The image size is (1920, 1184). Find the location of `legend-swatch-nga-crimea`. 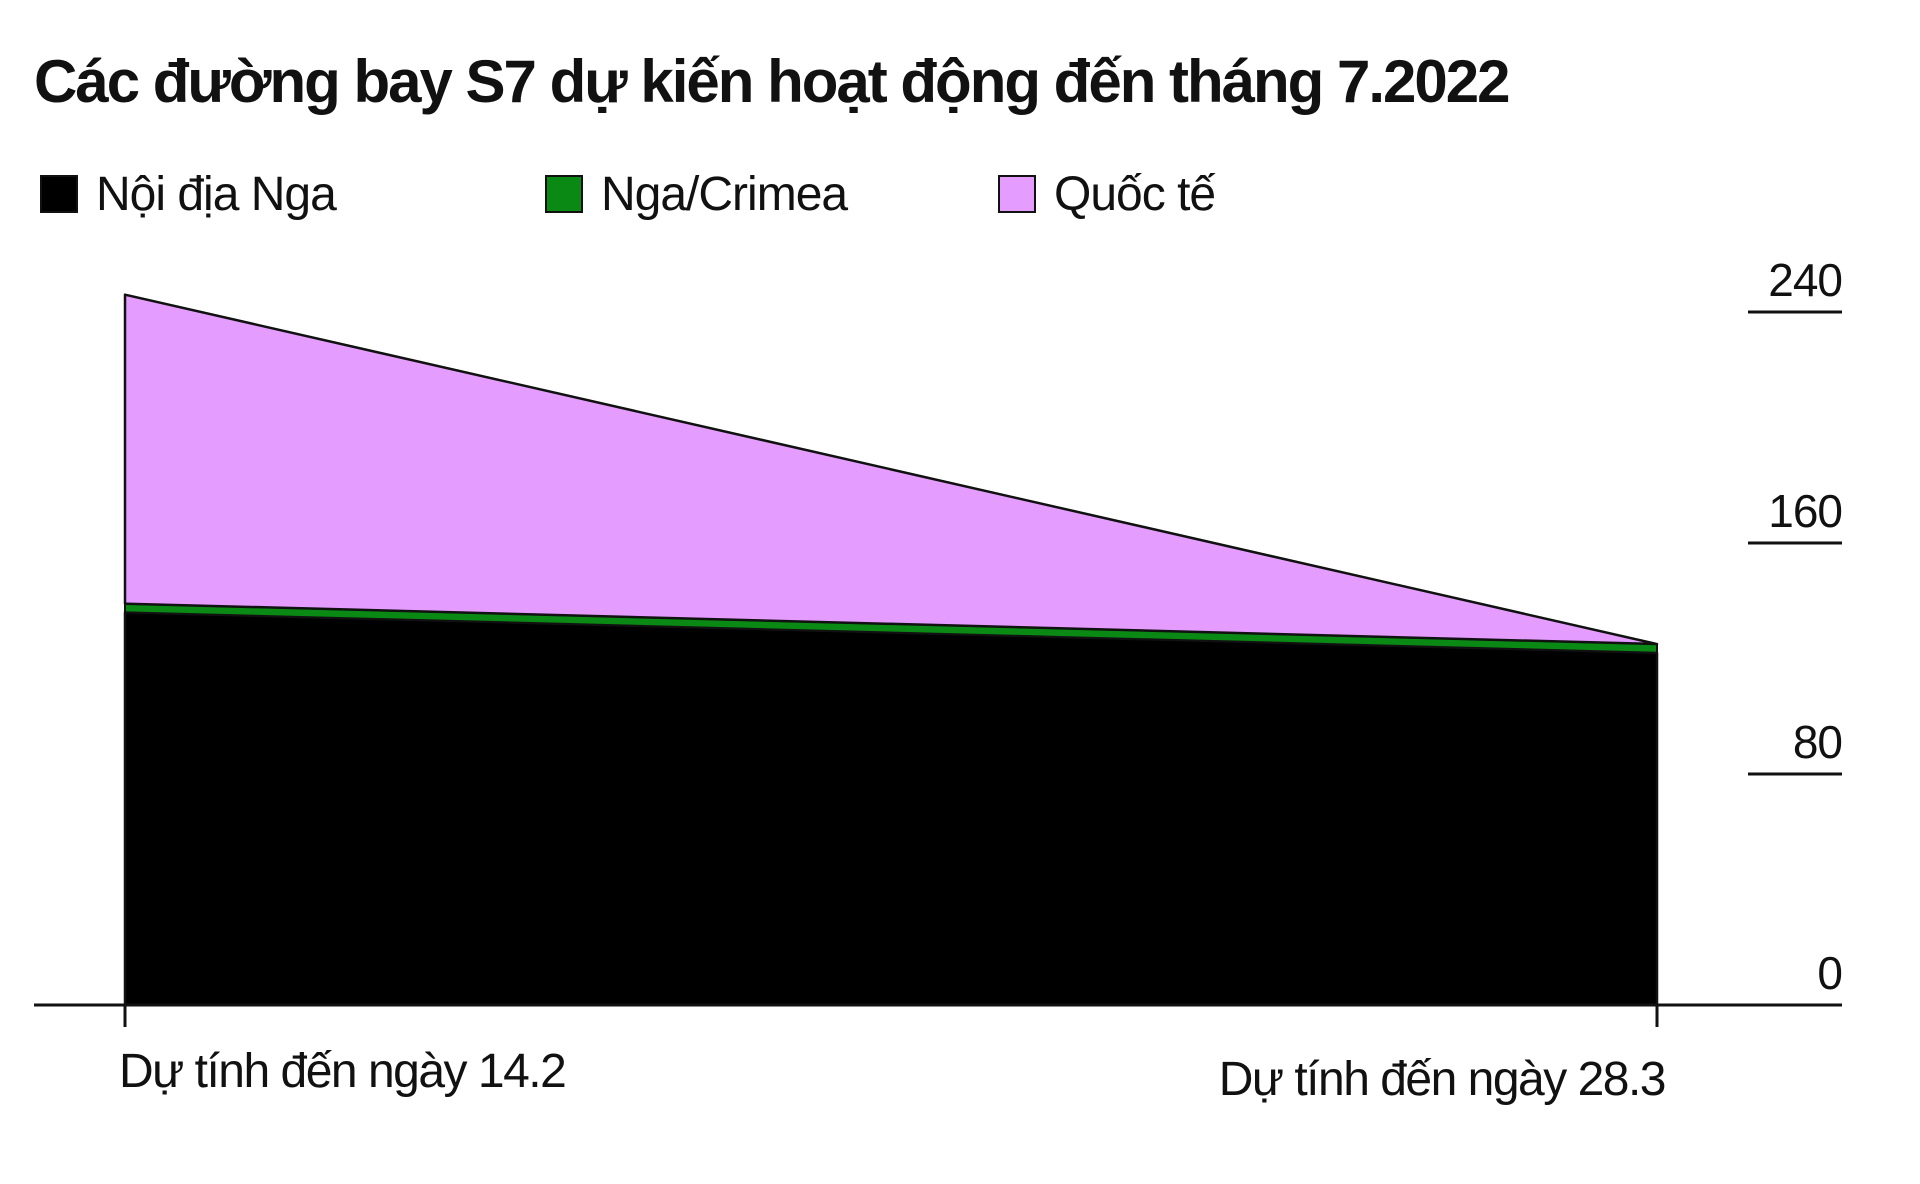

legend-swatch-nga-crimea is located at coordinates (564, 194).